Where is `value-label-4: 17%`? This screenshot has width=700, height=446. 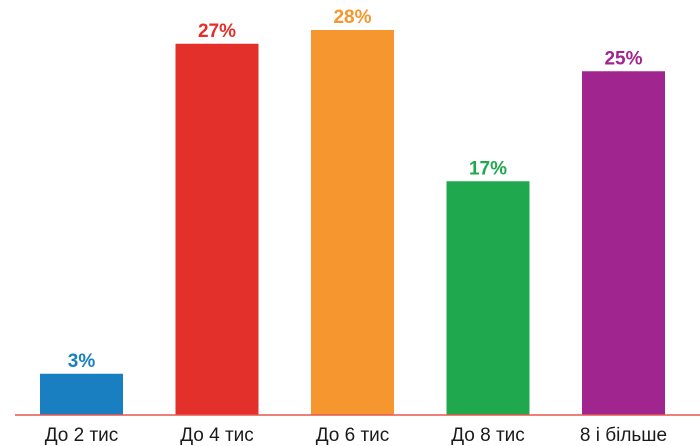 value-label-4: 17% is located at coordinates (488, 168).